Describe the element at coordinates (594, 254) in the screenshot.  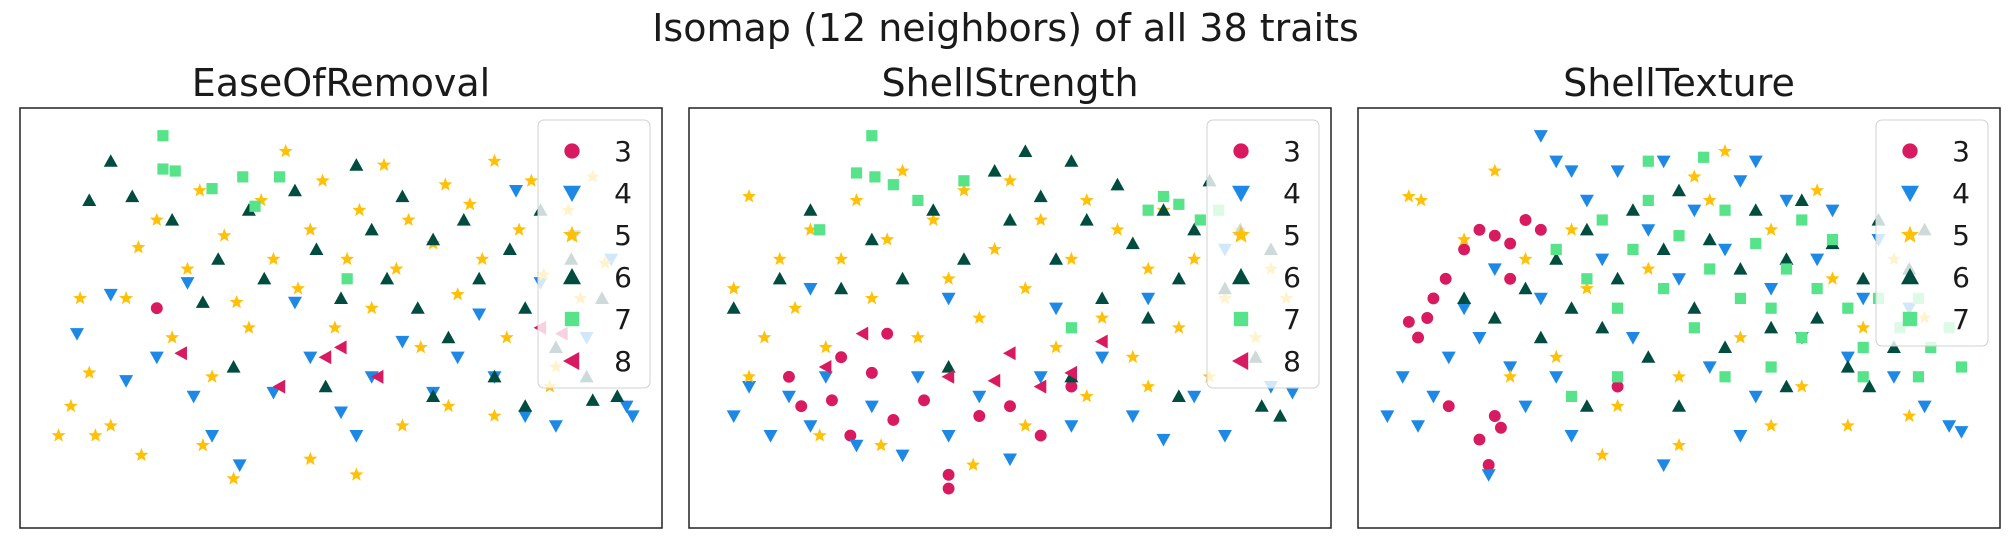
I see `legend-box` at that location.